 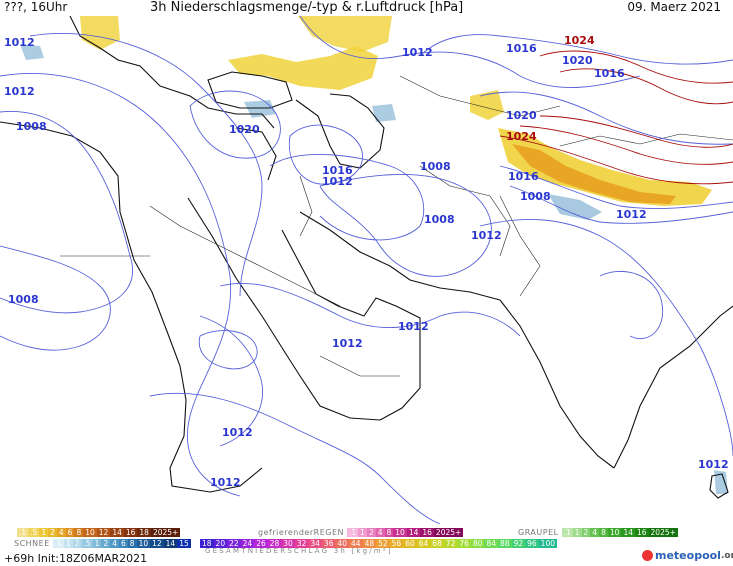 I want to click on isobar-1016-west, so click(x=146, y=165).